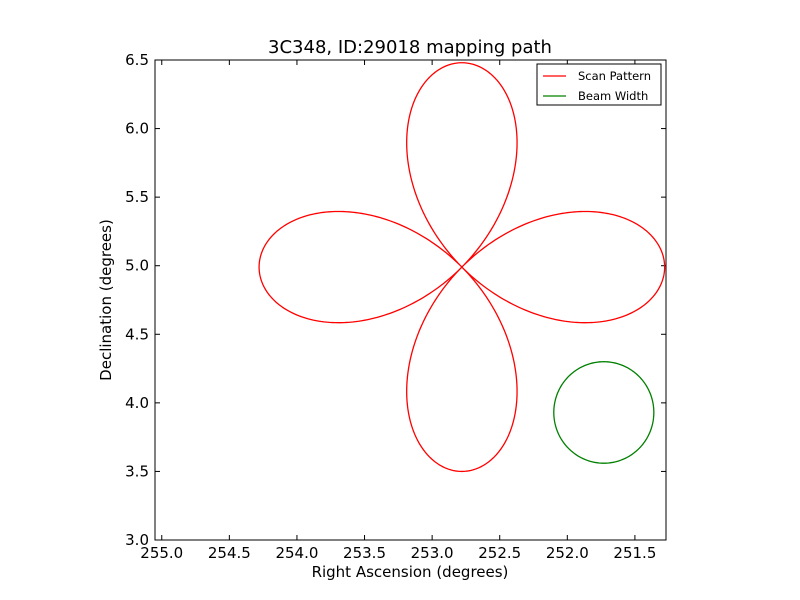 The image size is (800, 600). I want to click on y-tick-label: 6.5, so click(137, 60).